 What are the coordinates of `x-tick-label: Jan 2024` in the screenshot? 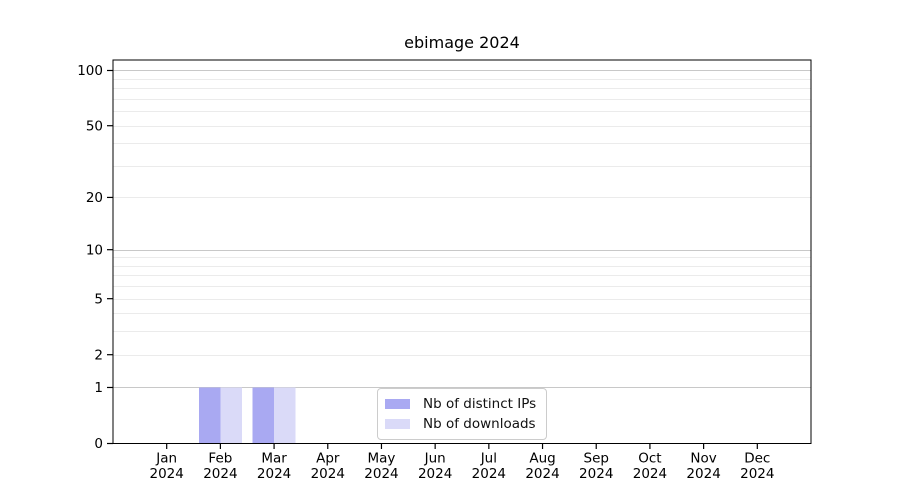 It's located at (167, 467).